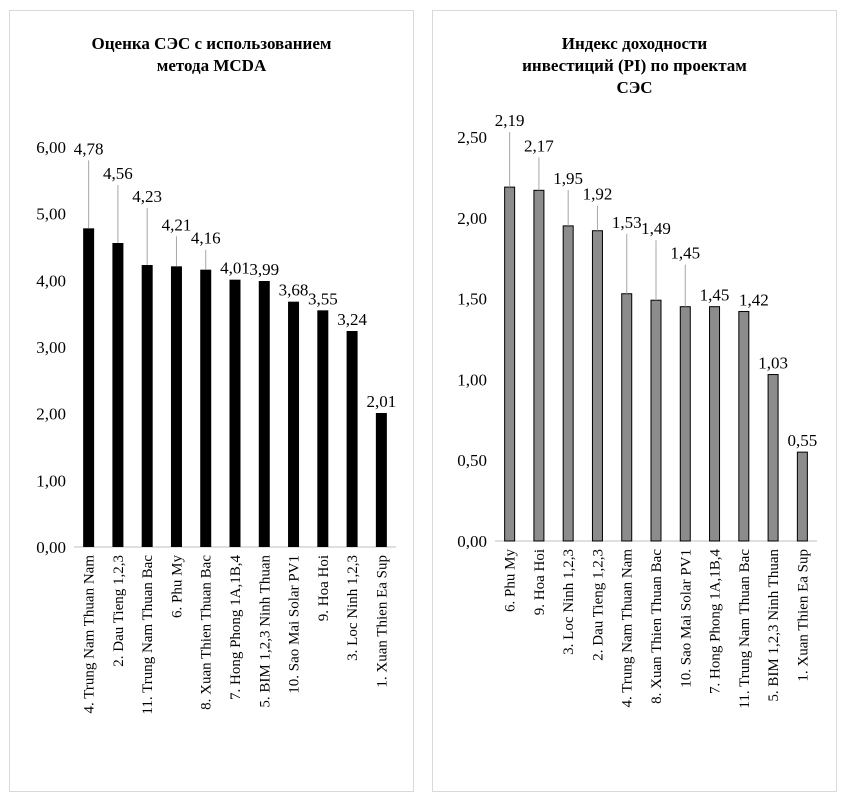 The image size is (845, 798). I want to click on data-label: 4,16, so click(206, 238).